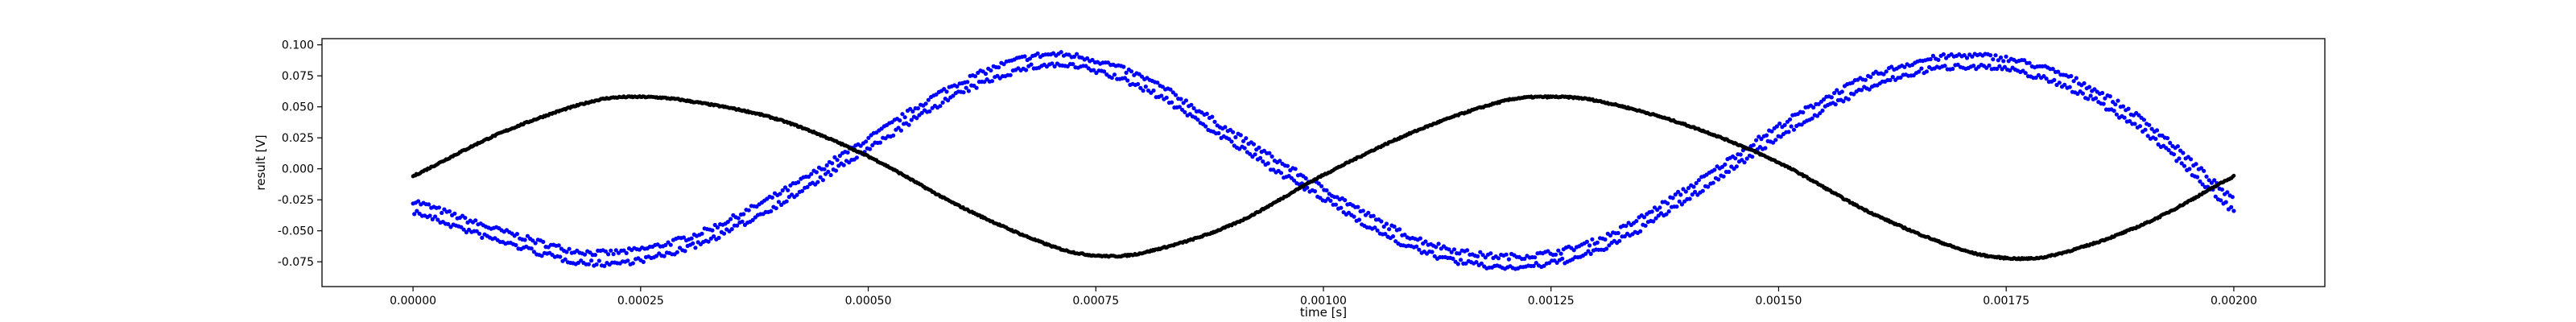 This screenshot has width=2576, height=322. I want to click on y-tick-label: 0.050, so click(298, 107).